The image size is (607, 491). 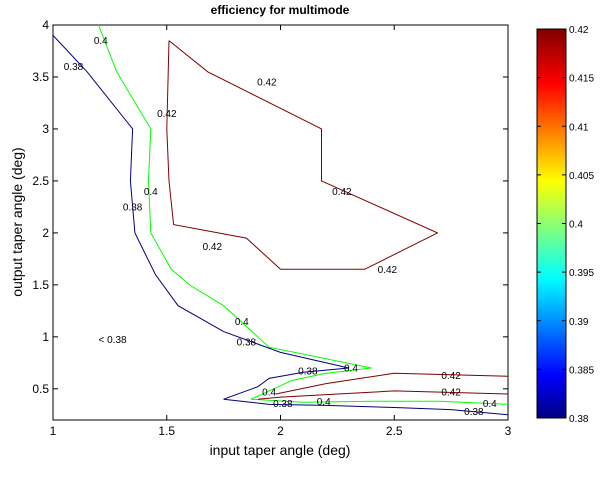 I want to click on chart-title: efficiency for multimode, so click(x=280, y=10).